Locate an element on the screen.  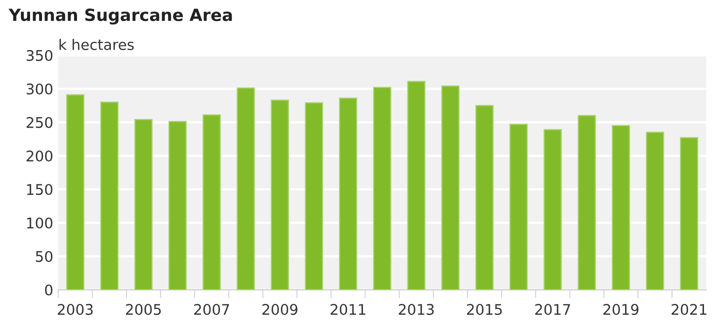
y-tick-label: 100 is located at coordinates (39, 223).